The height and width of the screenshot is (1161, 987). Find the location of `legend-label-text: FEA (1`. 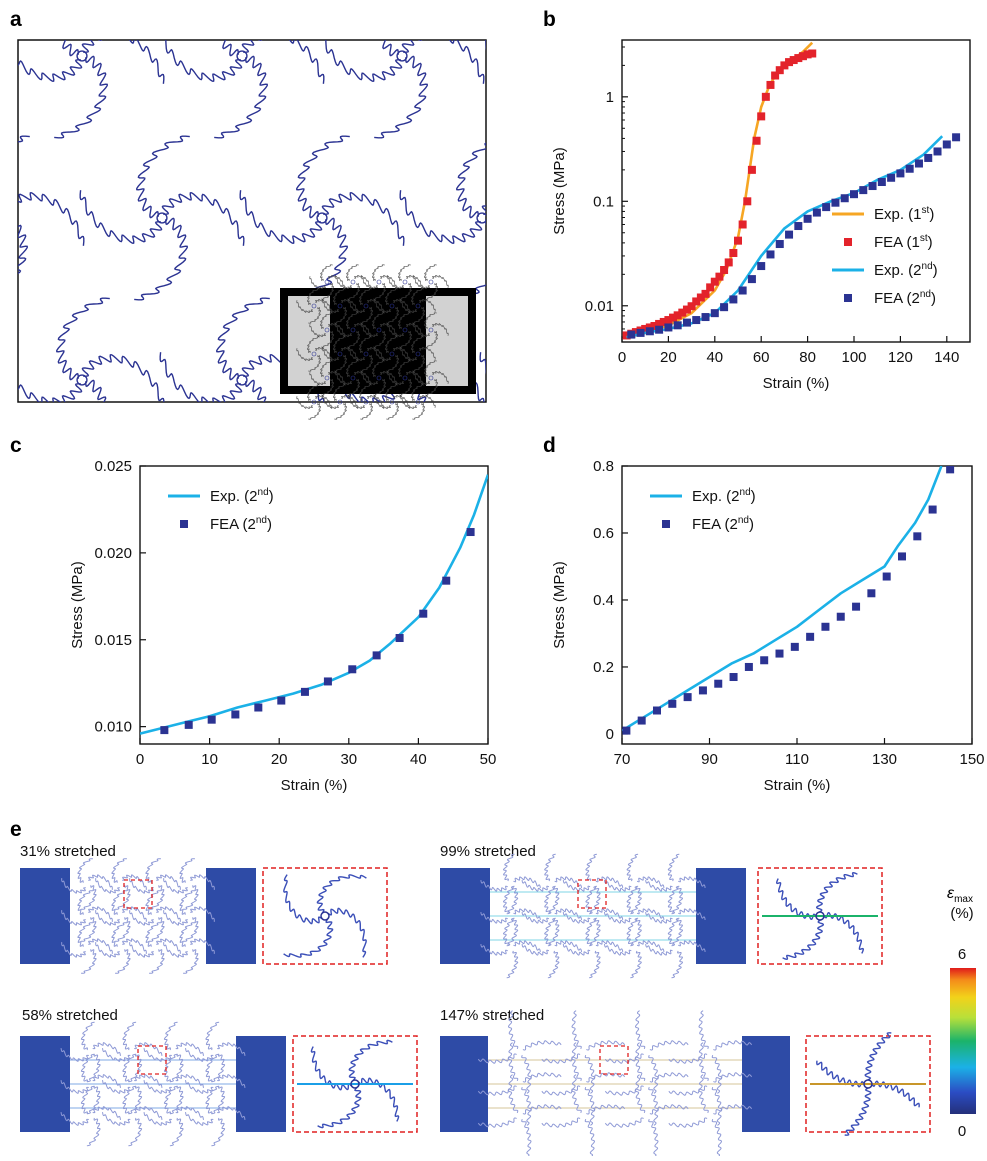

legend-label-text: FEA (1 is located at coordinates (897, 242).